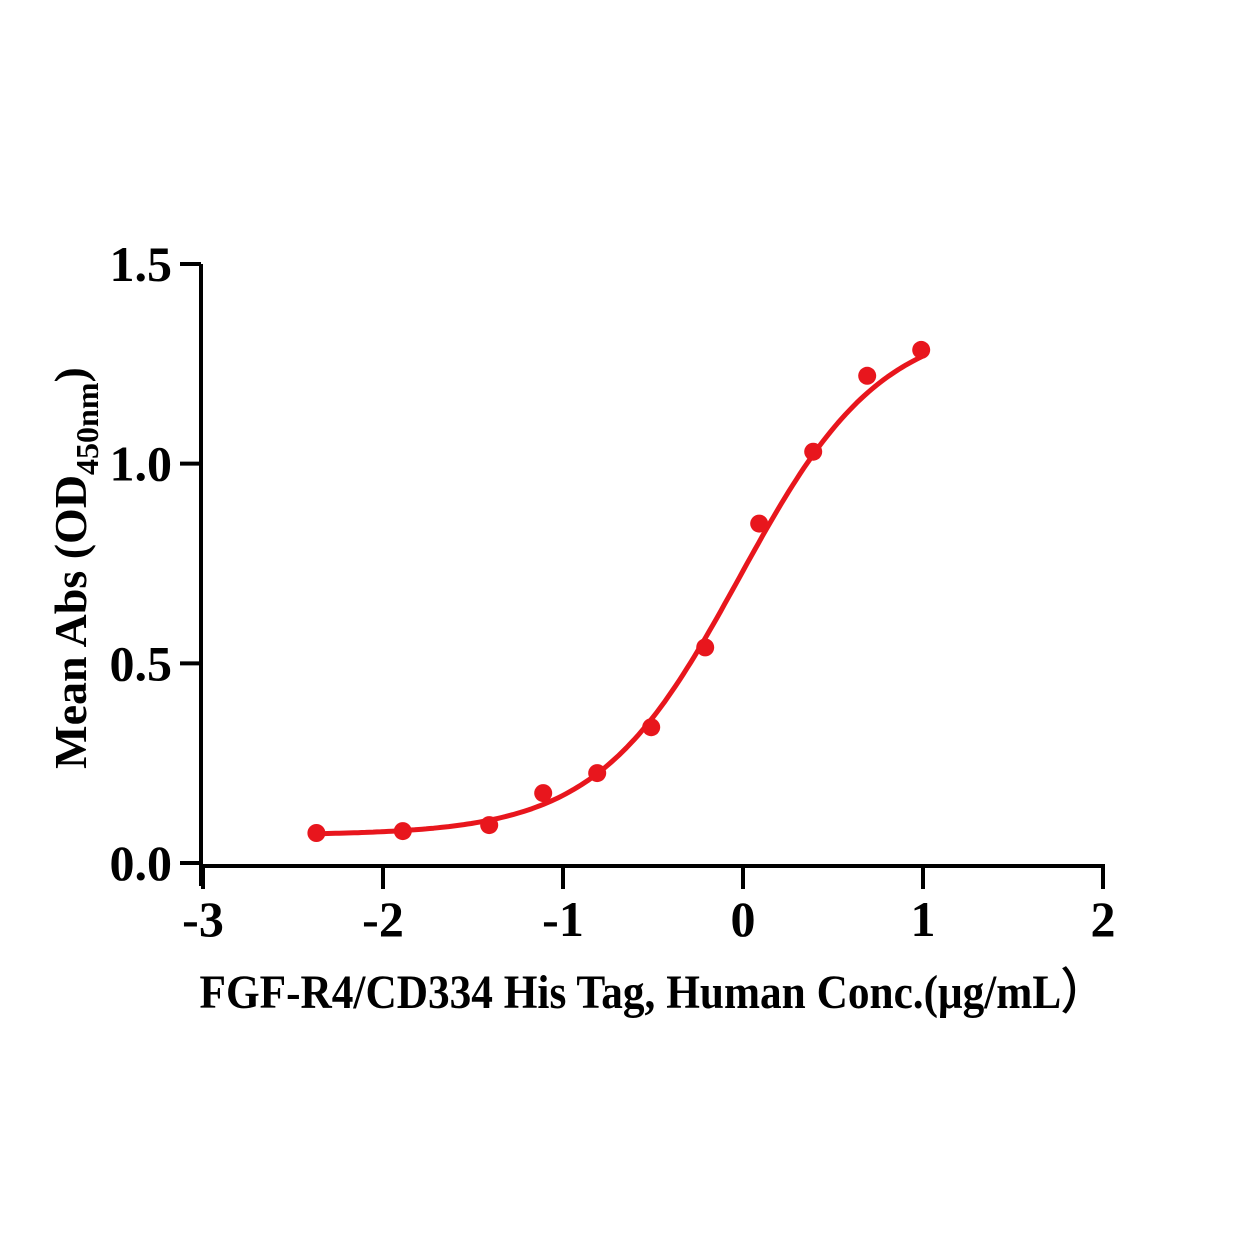  Describe the element at coordinates (383, 919) in the screenshot. I see `x-tick-label: -2` at that location.